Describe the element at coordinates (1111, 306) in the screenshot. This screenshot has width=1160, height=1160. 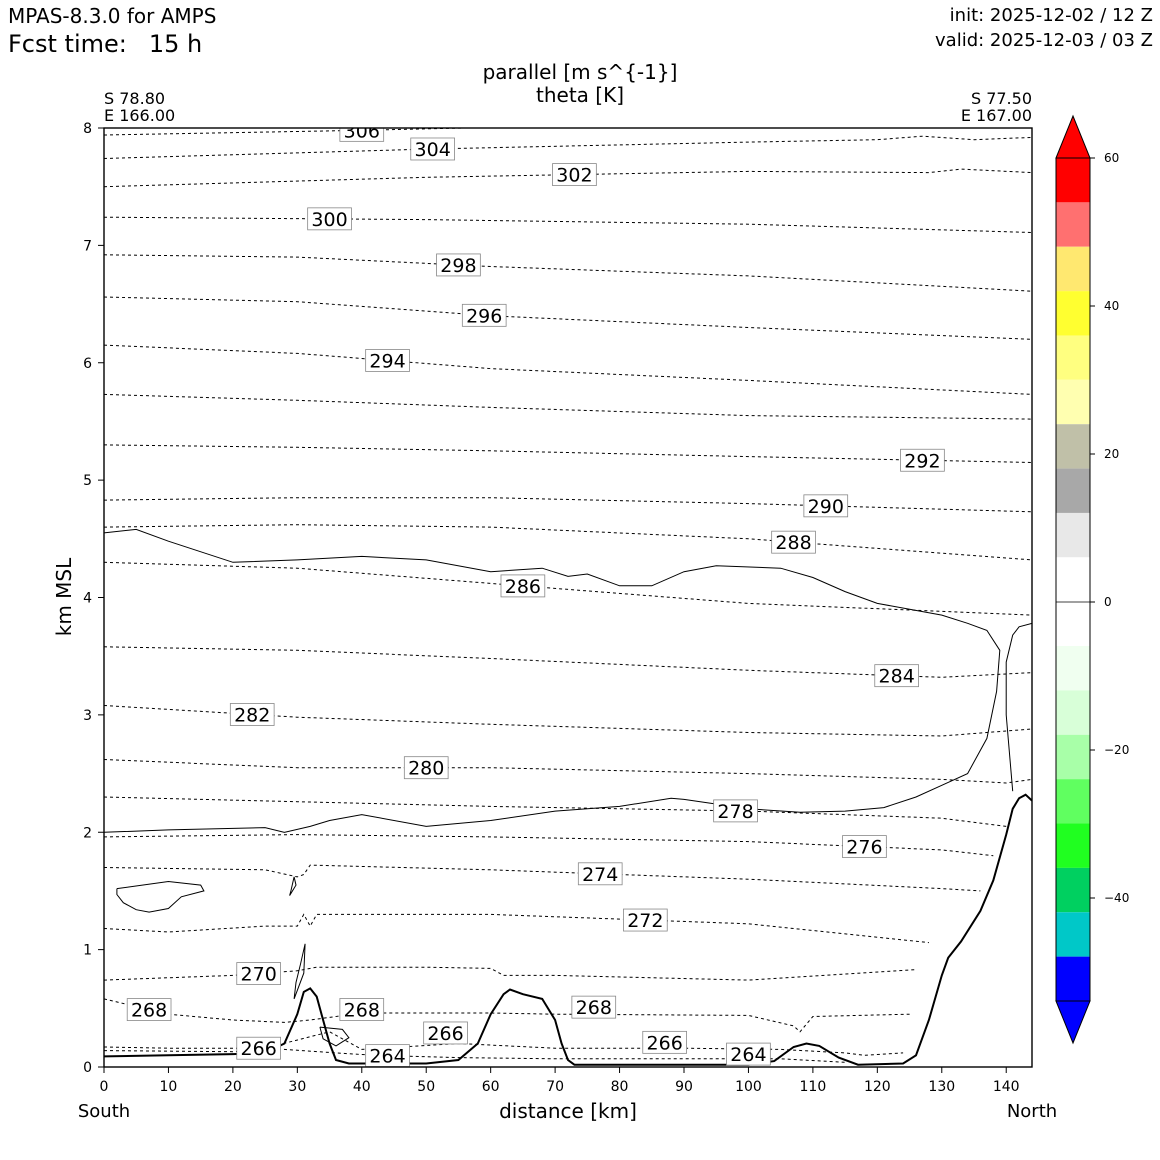
I see `colorbar-tick-label: 40` at that location.